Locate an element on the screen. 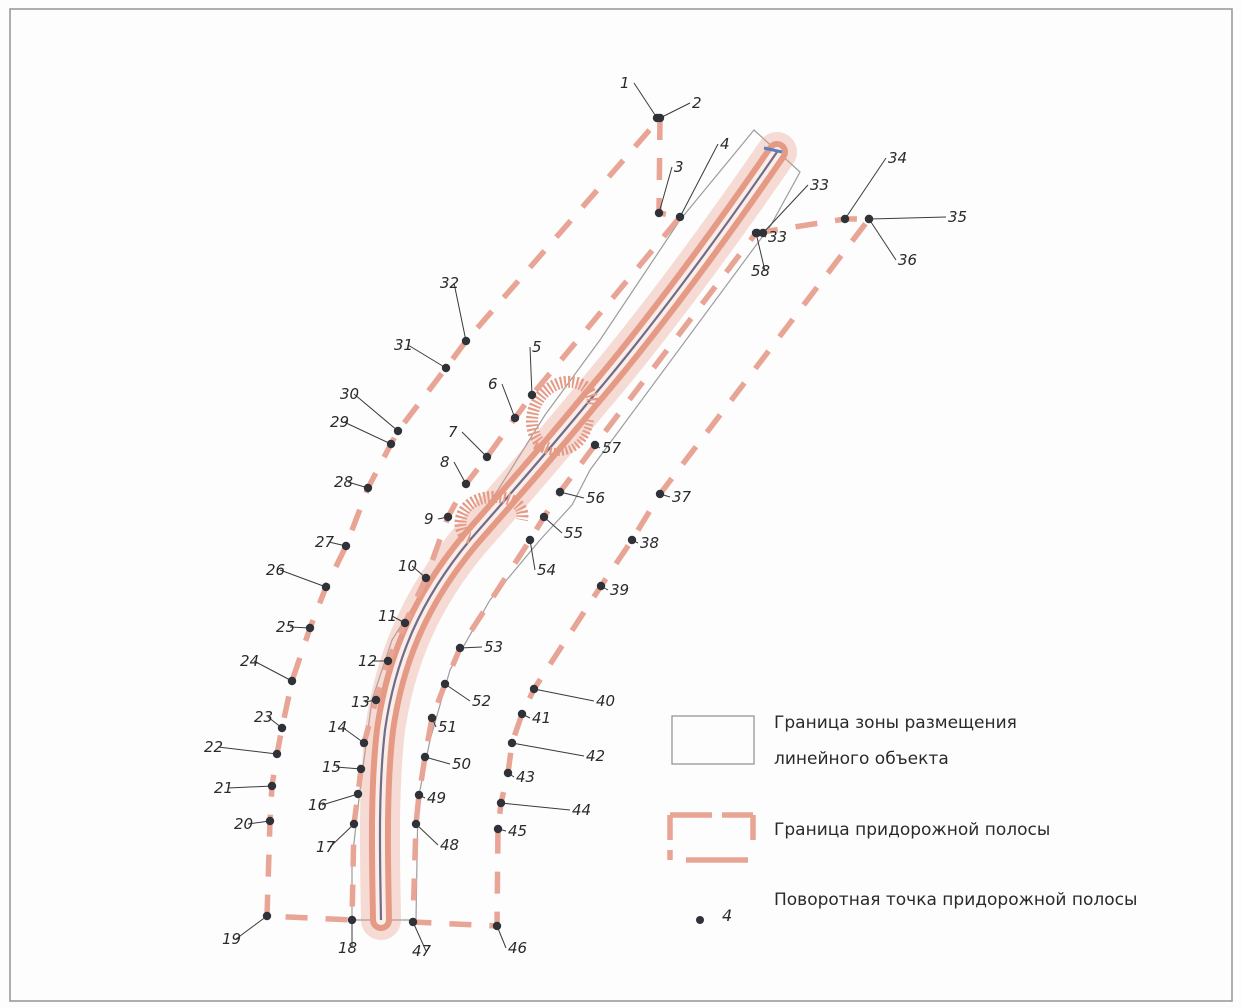 The height and width of the screenshot is (1008, 1241). point-number-label: 54 is located at coordinates (546, 570).